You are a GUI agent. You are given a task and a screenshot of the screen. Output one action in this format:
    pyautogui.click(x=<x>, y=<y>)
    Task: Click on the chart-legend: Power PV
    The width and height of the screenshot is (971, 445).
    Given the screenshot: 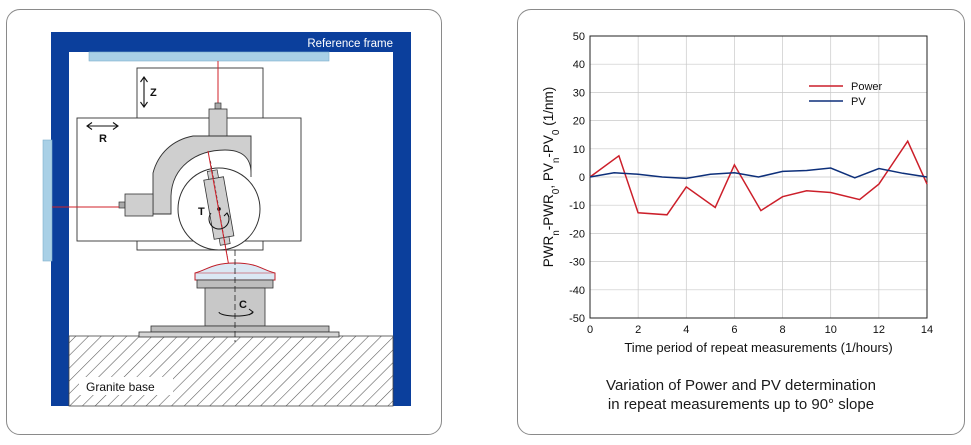 What is the action you would take?
    pyautogui.click(x=846, y=94)
    